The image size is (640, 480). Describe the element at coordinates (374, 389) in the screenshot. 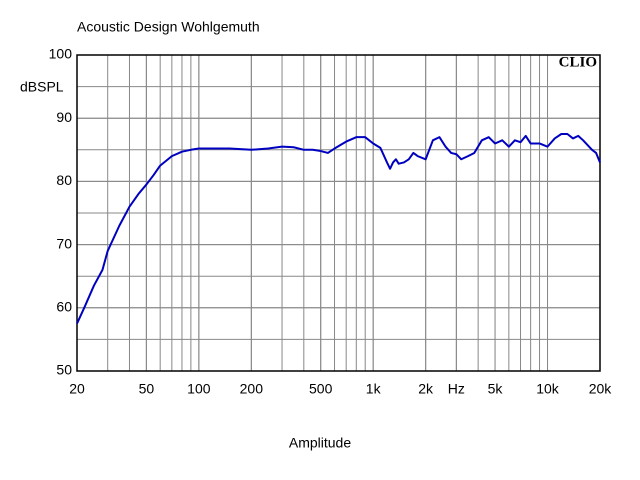

I see `x-tick-label: 1k` at that location.